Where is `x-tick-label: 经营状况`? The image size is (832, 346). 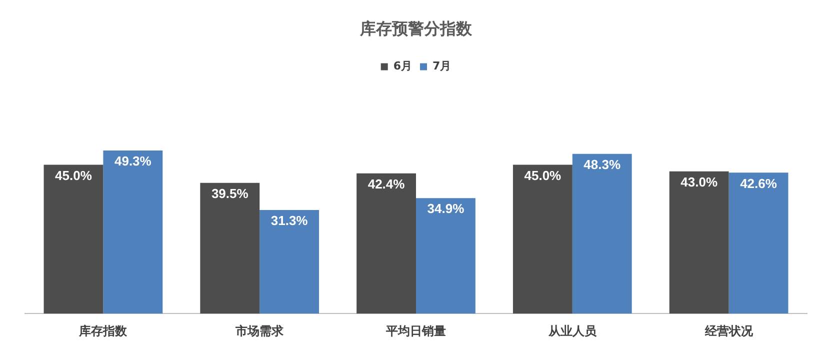
x-tick-label: 经营状况 is located at coordinates (729, 331).